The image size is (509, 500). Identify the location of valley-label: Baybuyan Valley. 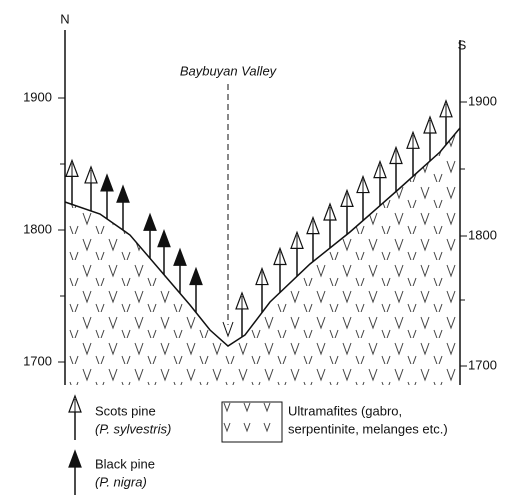
(229, 70).